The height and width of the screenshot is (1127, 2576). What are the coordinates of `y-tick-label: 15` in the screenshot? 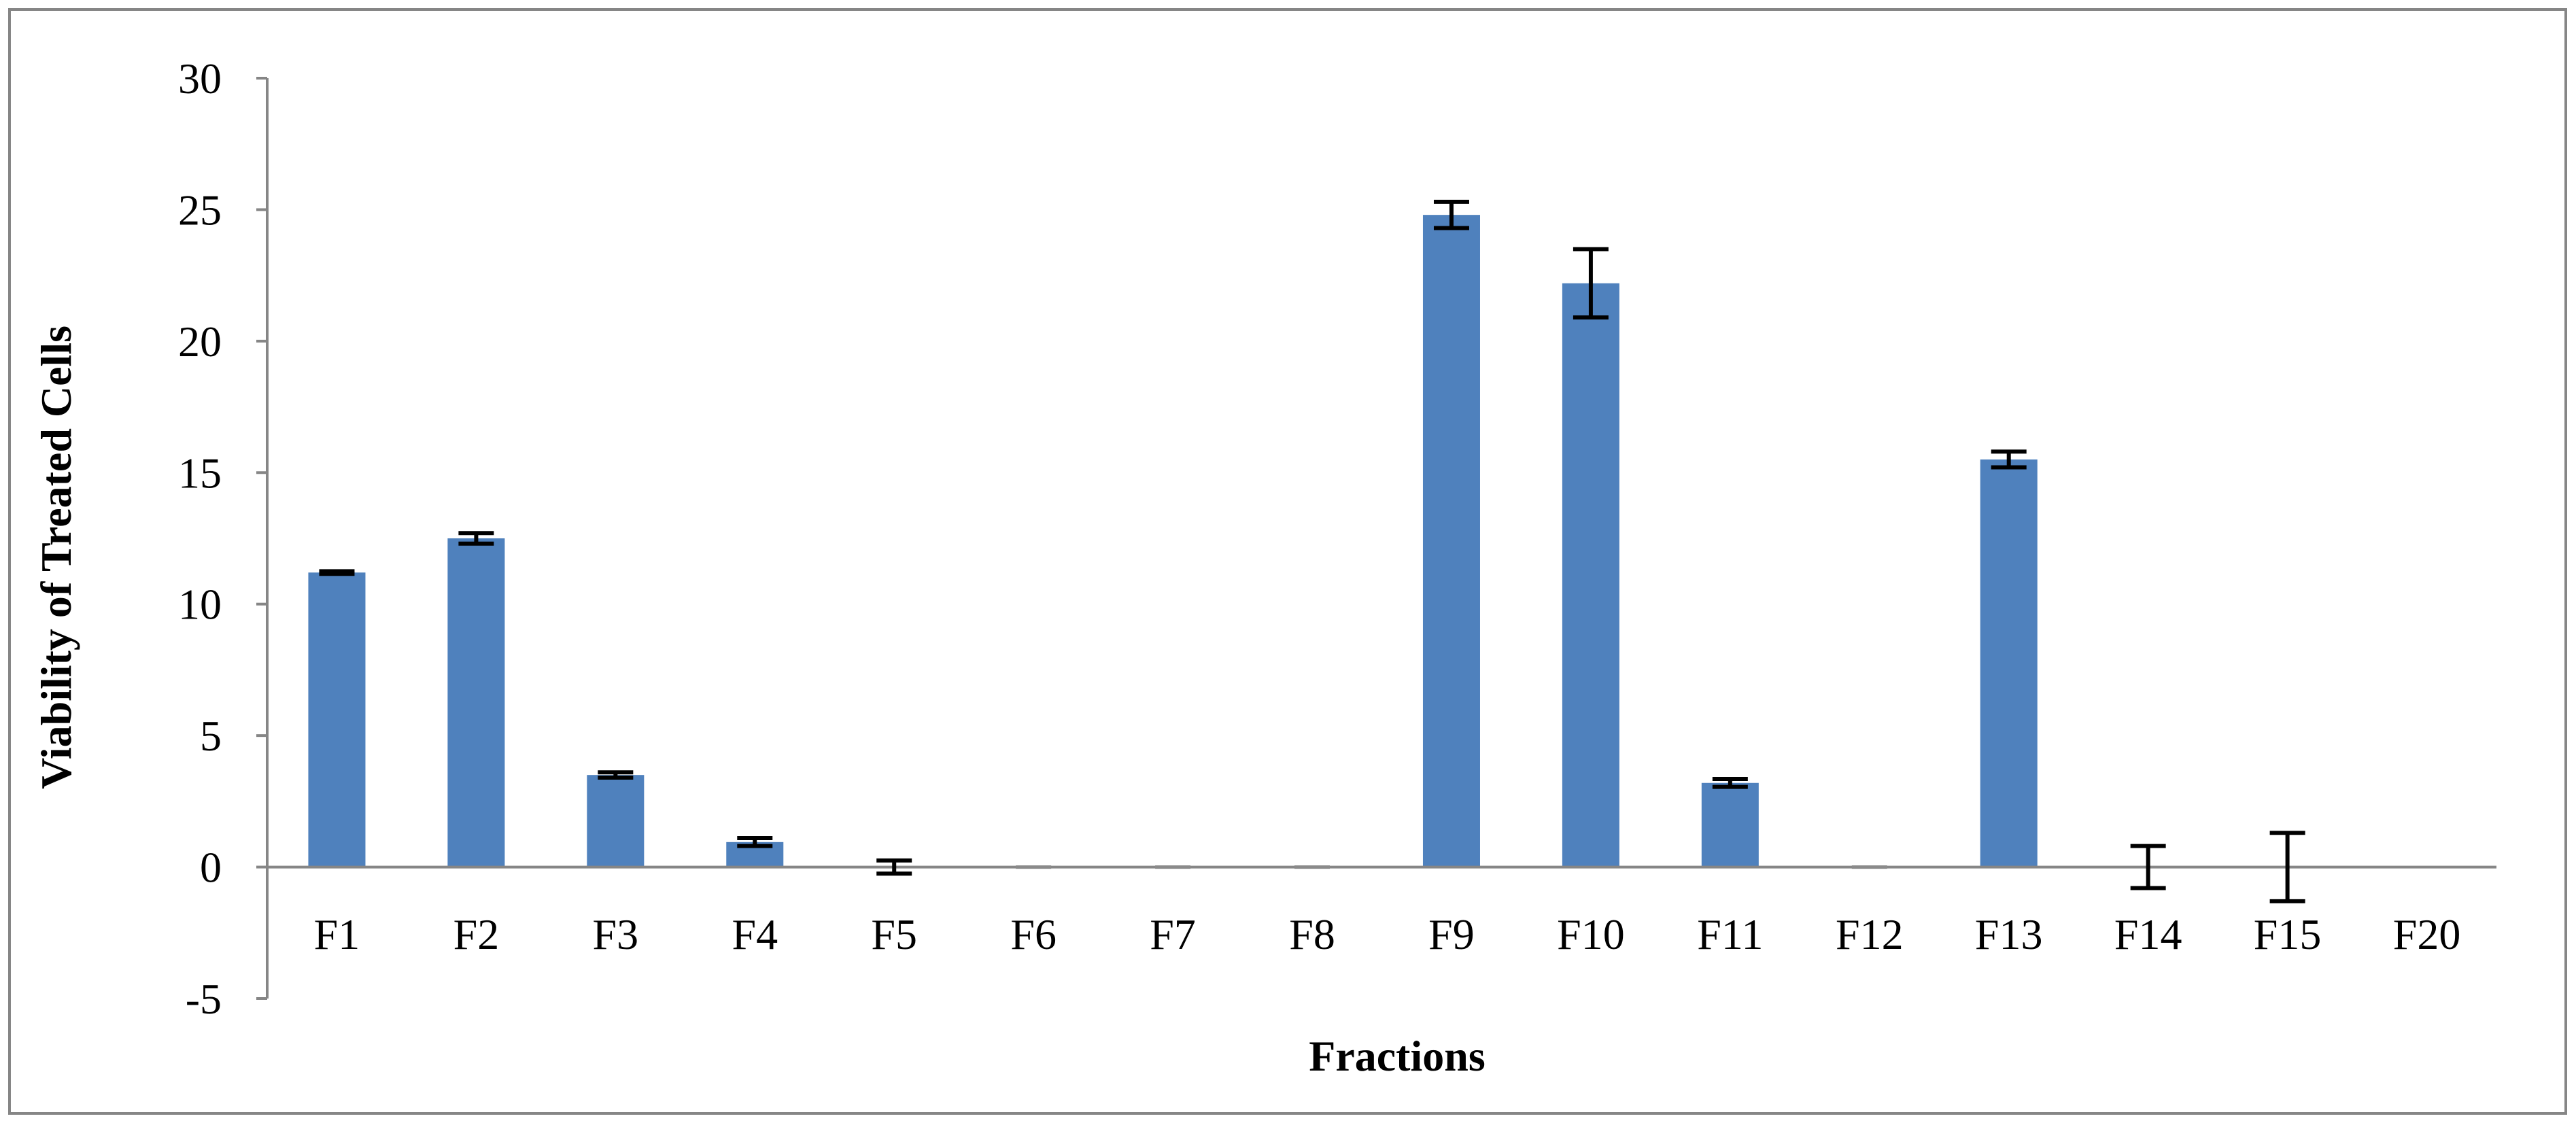 It's located at (200, 473).